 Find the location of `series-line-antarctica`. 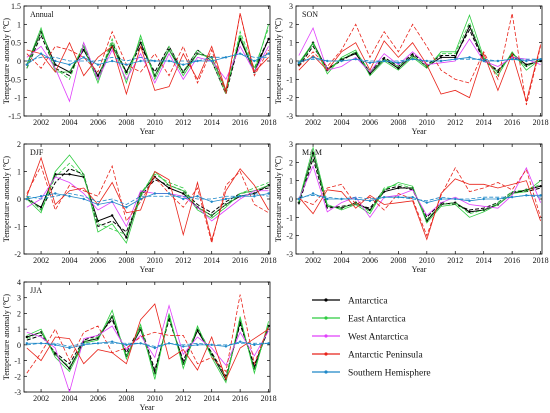

series-line-antarctica is located at coordinates (147, 206).